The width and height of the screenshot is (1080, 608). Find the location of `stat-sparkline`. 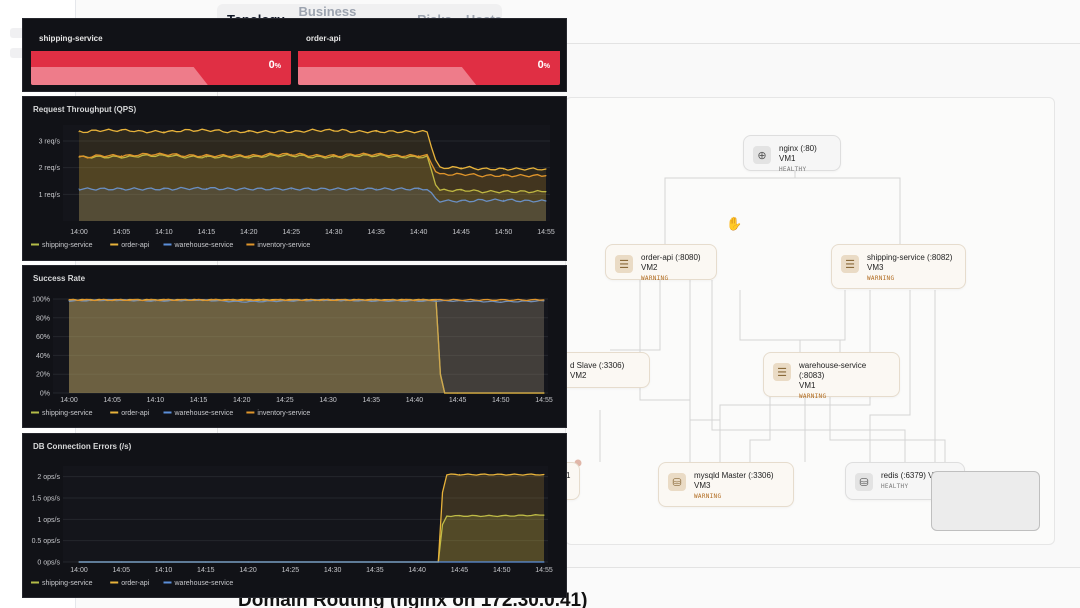

stat-sparkline is located at coordinates (387, 76).